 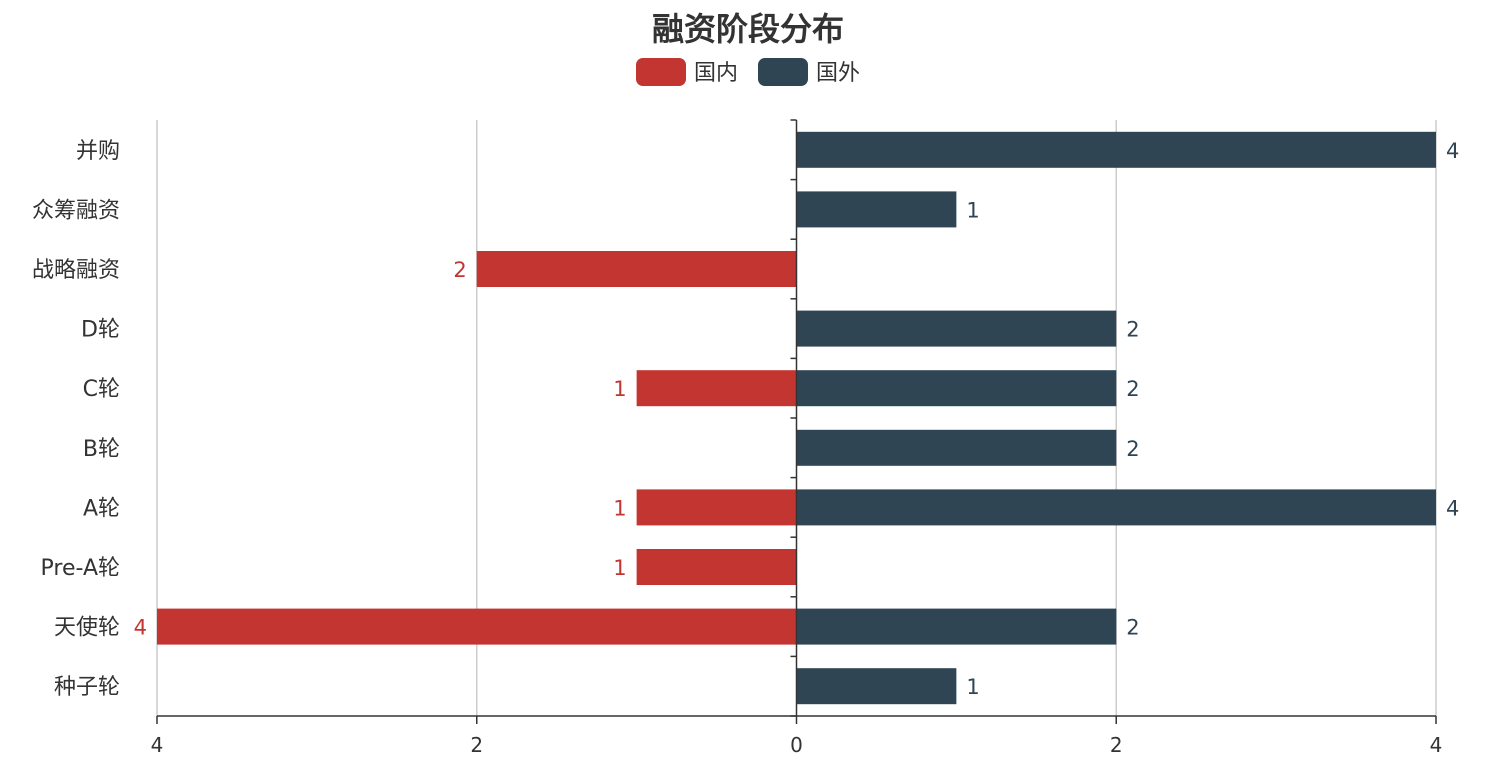 I want to click on x-tick-label-2: 0, so click(x=796, y=745).